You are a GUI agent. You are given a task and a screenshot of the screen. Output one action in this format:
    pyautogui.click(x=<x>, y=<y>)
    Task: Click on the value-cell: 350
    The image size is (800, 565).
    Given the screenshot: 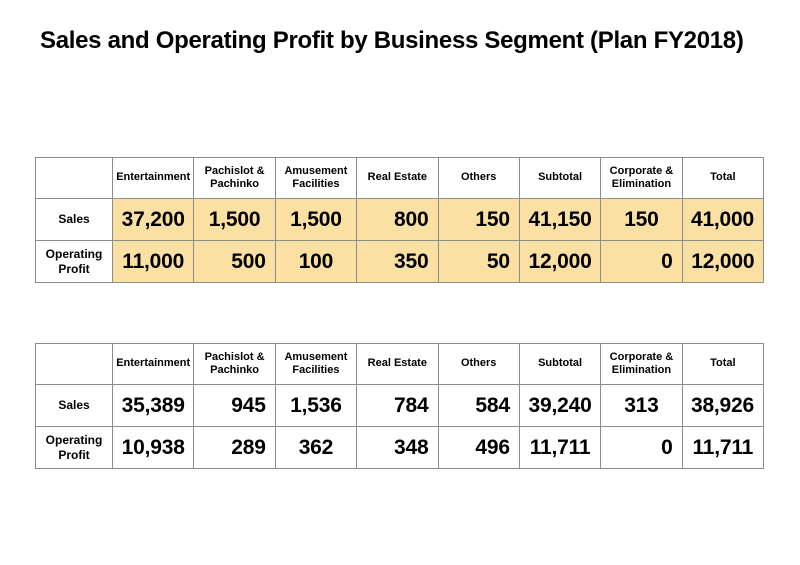 What is the action you would take?
    pyautogui.click(x=397, y=261)
    